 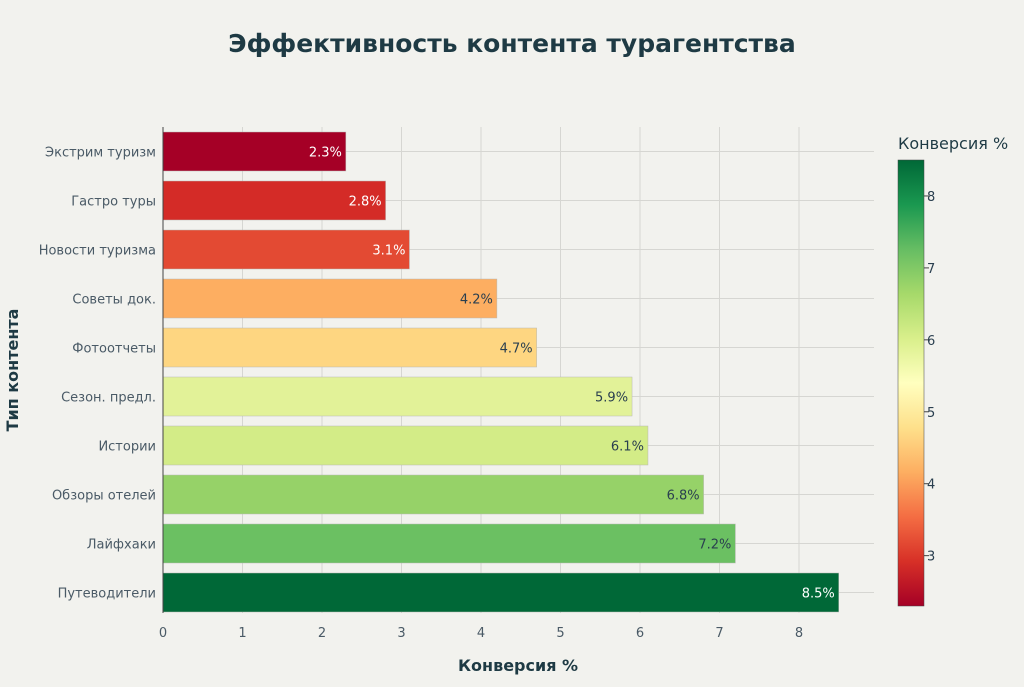 I want to click on data-label: 4.7%, so click(x=516, y=349).